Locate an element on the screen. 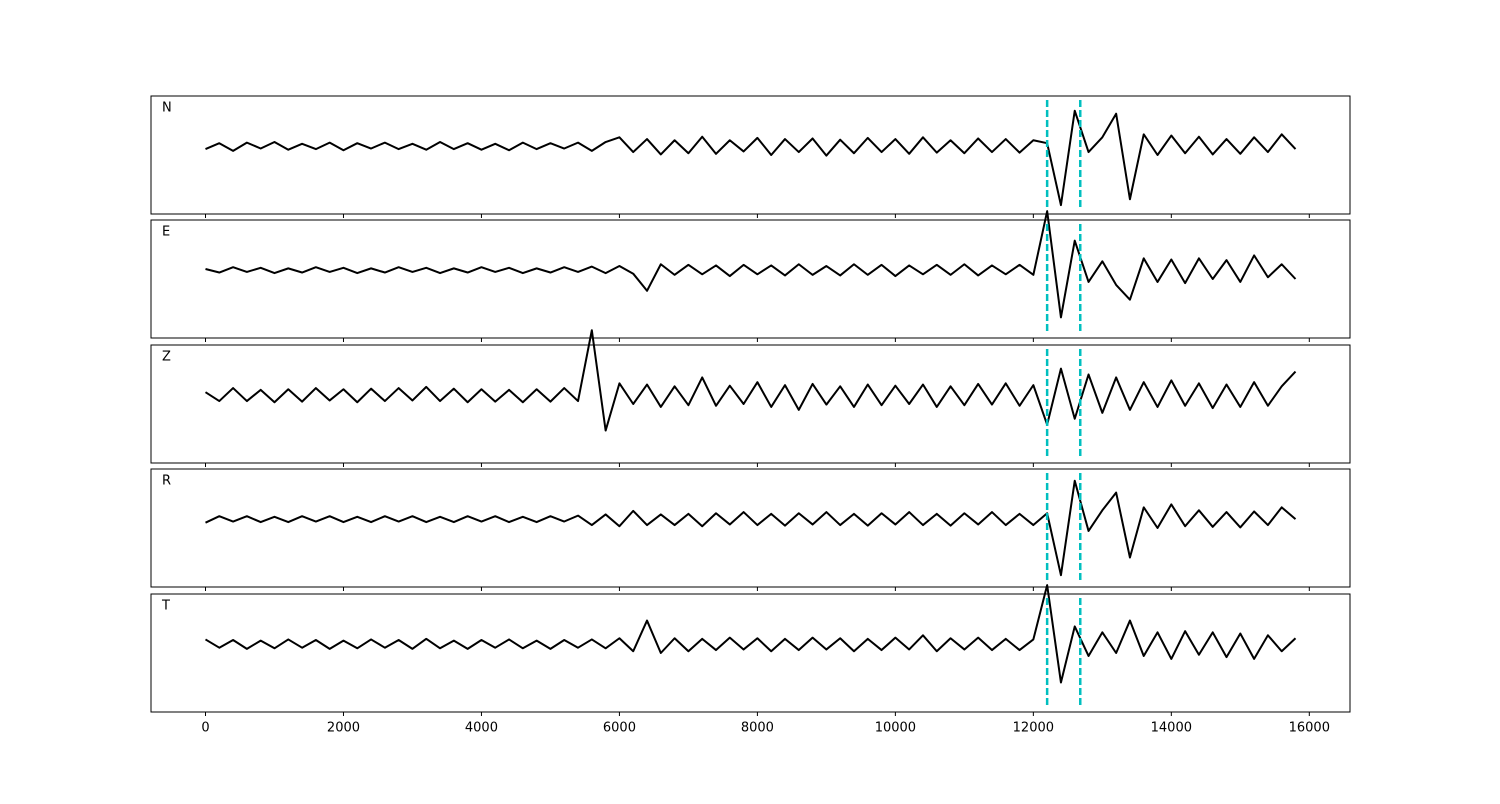 The image size is (1500, 804). x-tick-label: 4000 is located at coordinates (481, 728).